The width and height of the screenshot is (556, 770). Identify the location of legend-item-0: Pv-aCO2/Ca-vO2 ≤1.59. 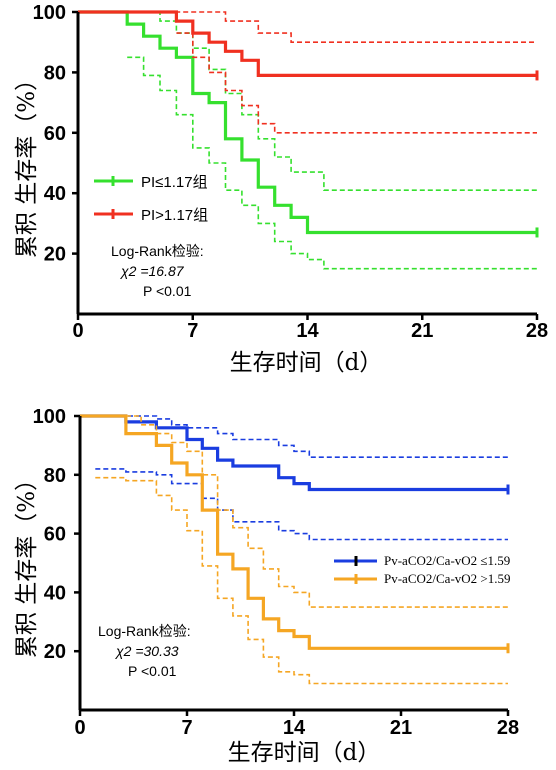
(422, 560).